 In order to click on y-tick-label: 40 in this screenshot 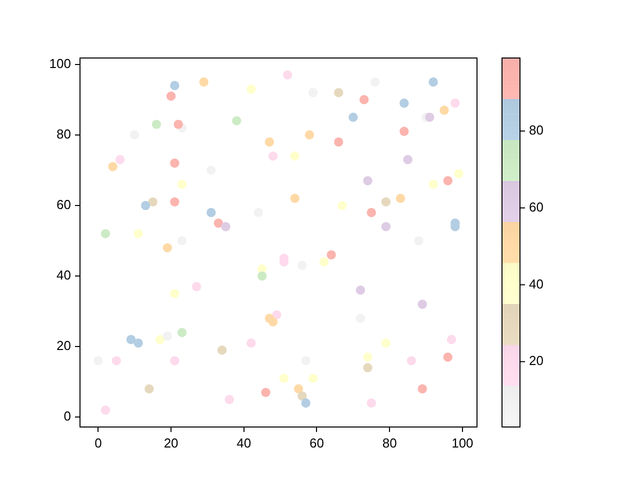, I will do `click(63, 275)`.